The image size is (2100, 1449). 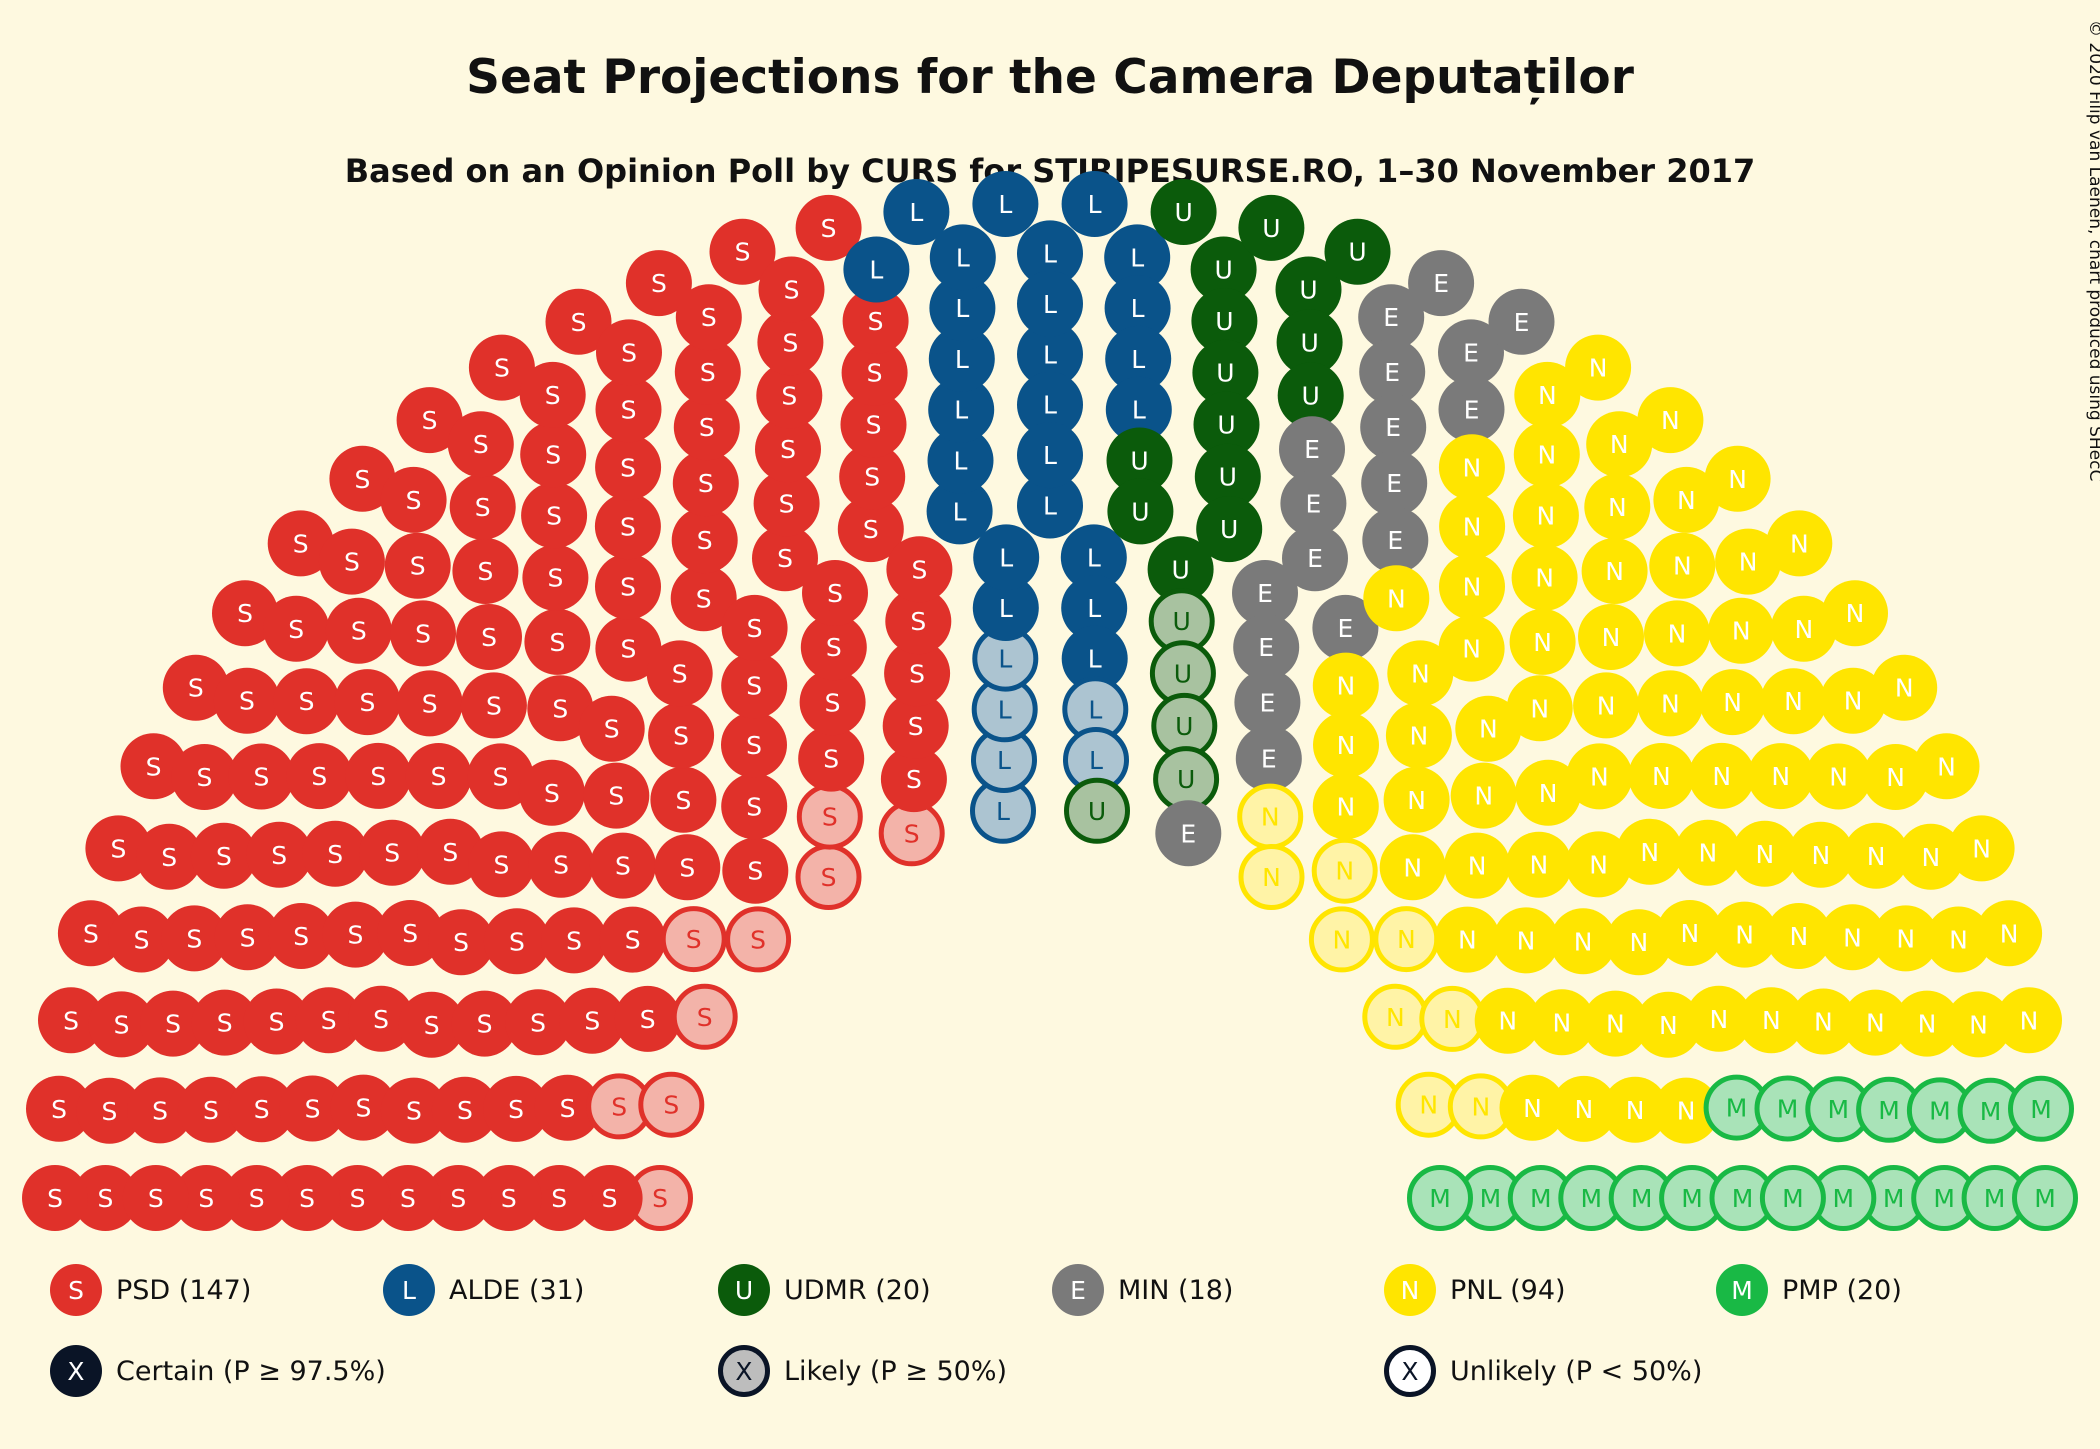 I want to click on legend-label: ALDE (31), so click(x=517, y=1290).